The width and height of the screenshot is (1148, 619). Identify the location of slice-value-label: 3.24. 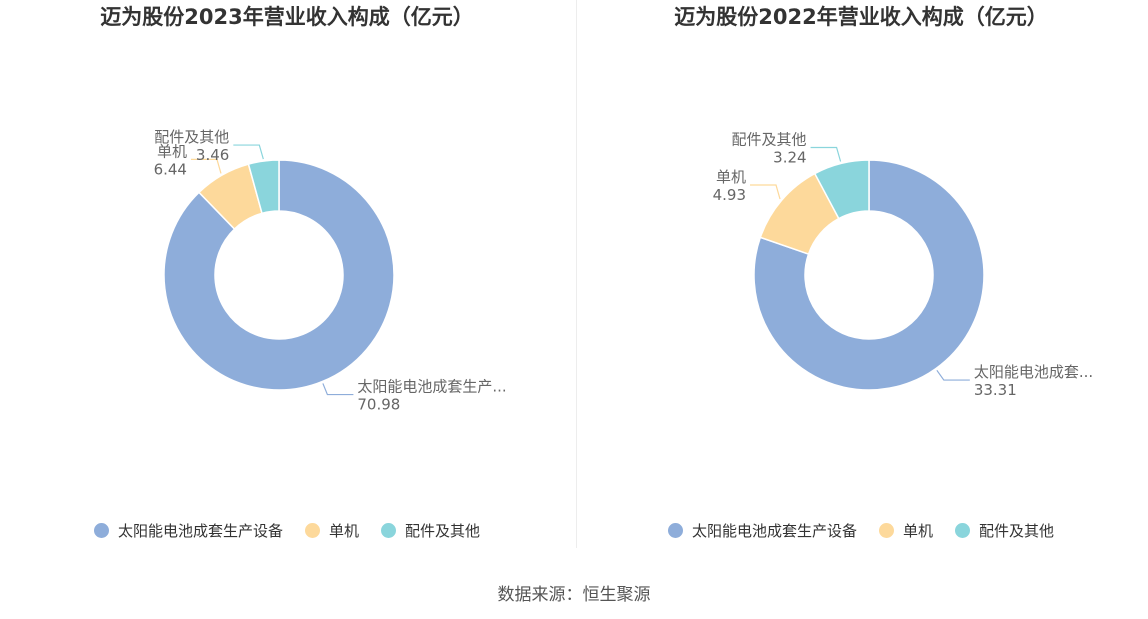
(789, 158).